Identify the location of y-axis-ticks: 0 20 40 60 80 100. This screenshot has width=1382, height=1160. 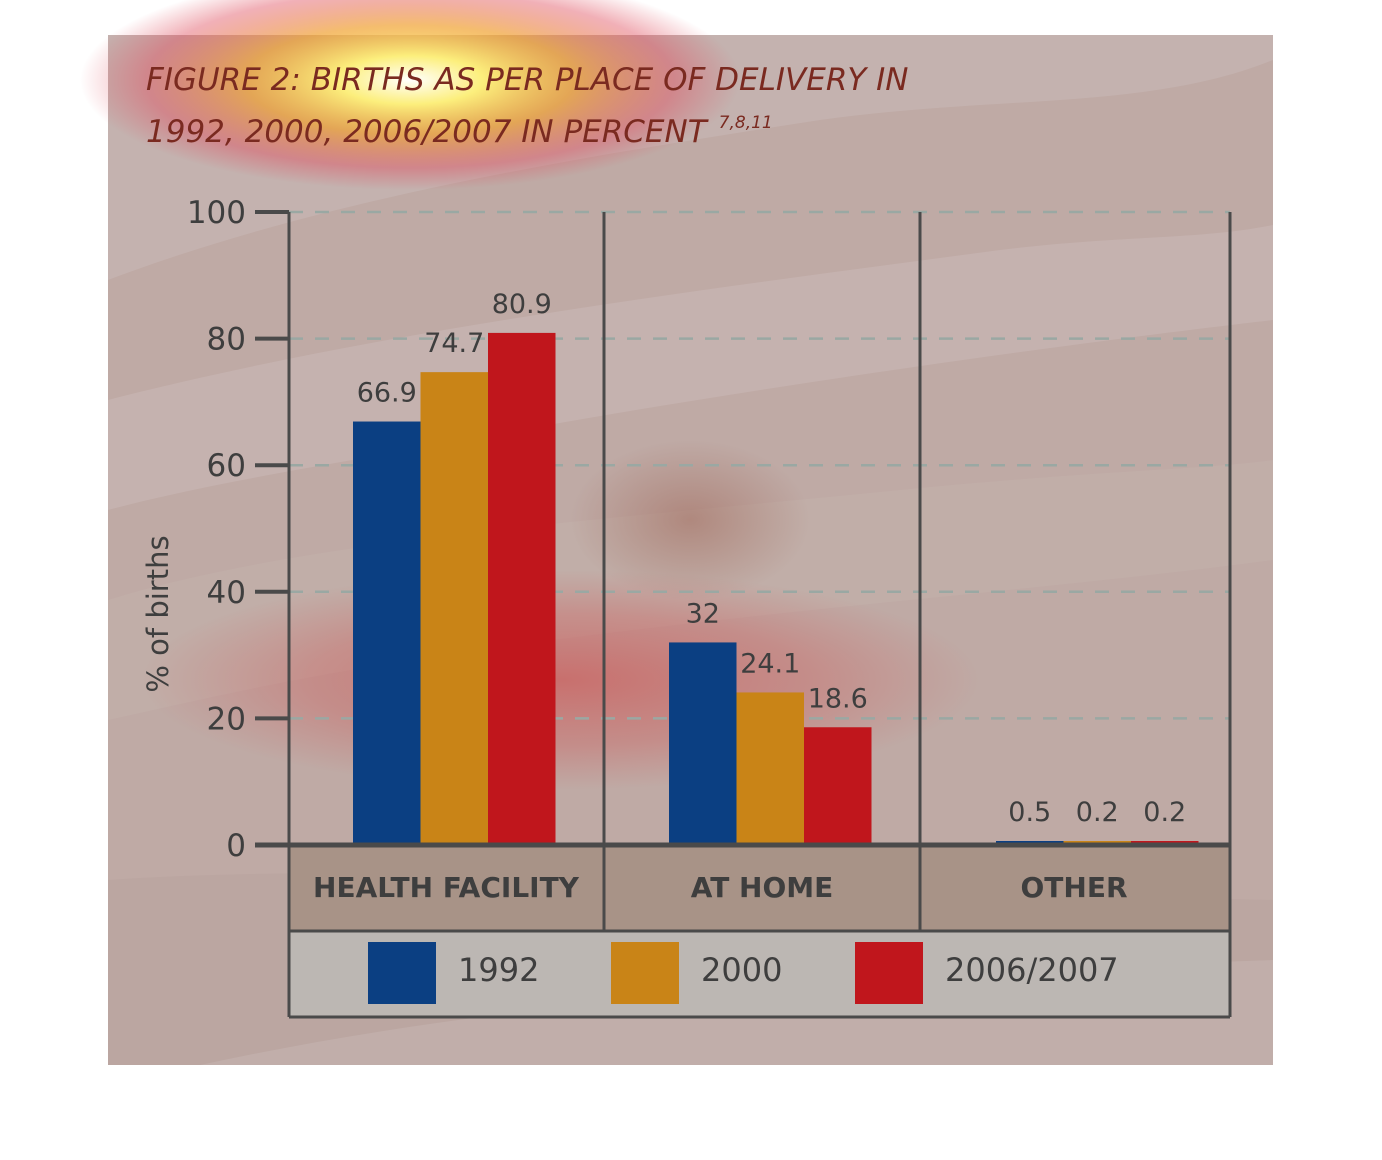
(238, 529).